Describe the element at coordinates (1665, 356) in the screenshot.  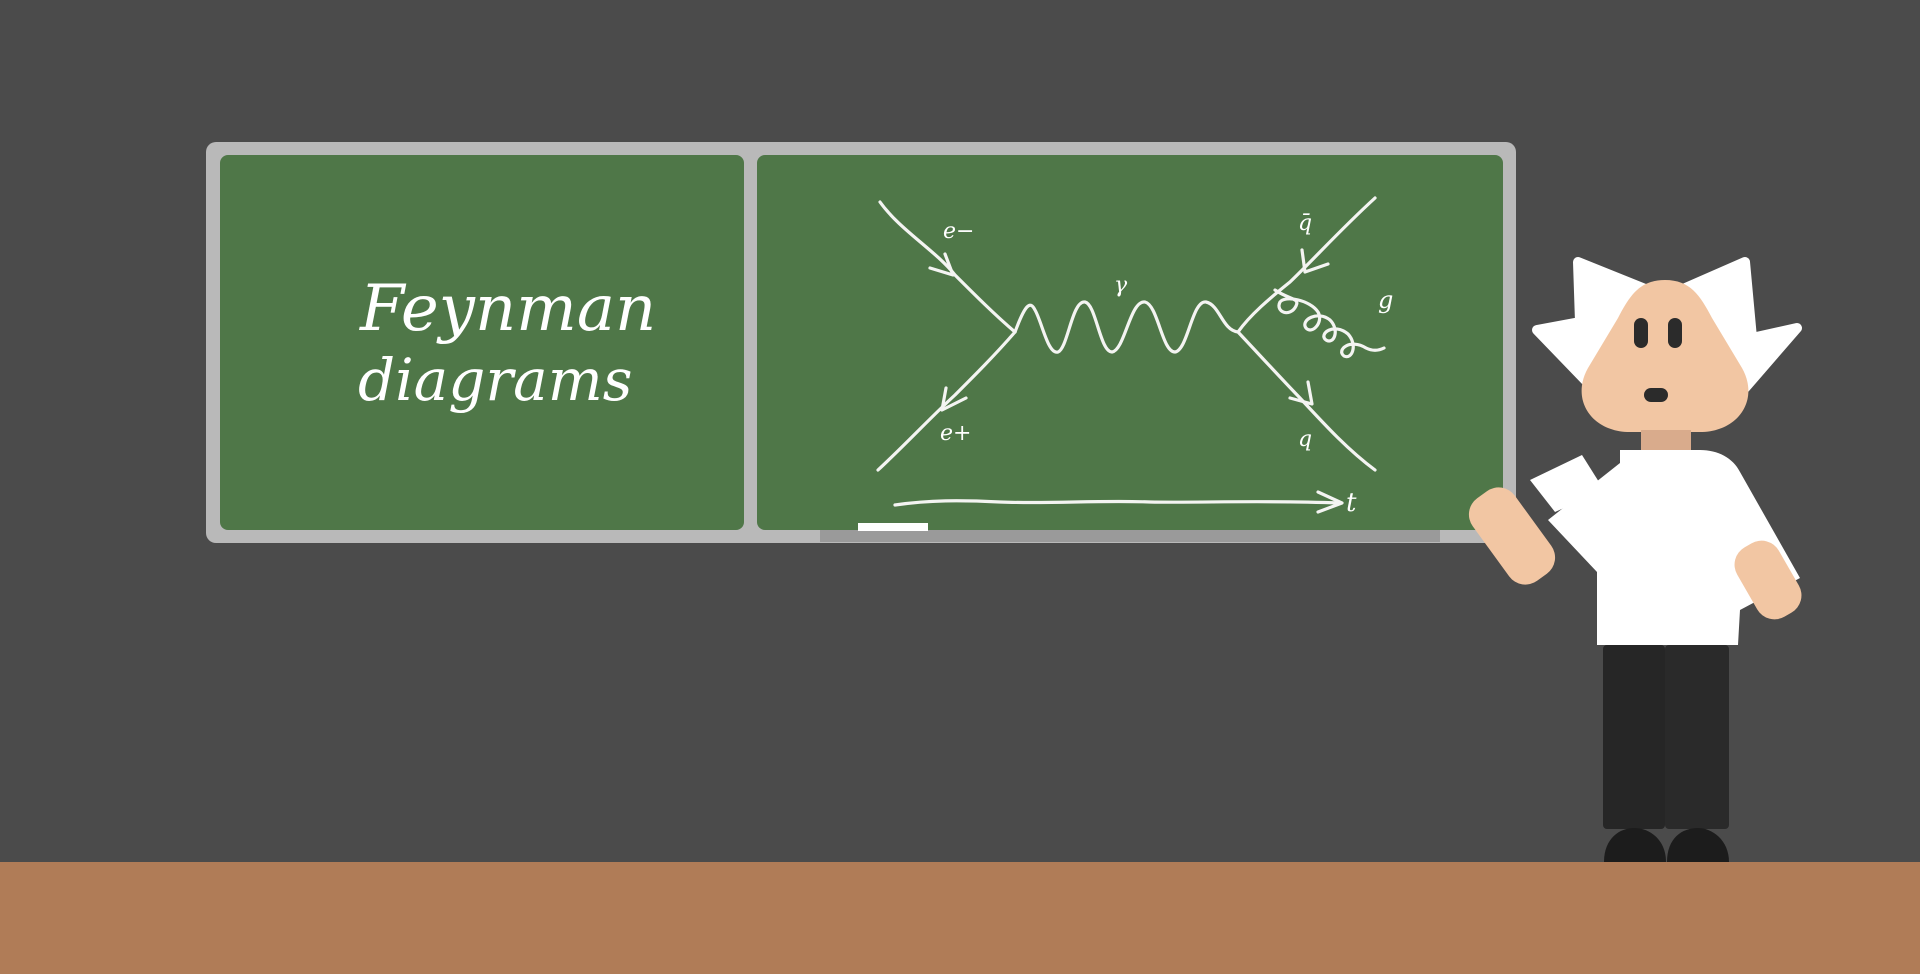
I see `teacher-head` at that location.